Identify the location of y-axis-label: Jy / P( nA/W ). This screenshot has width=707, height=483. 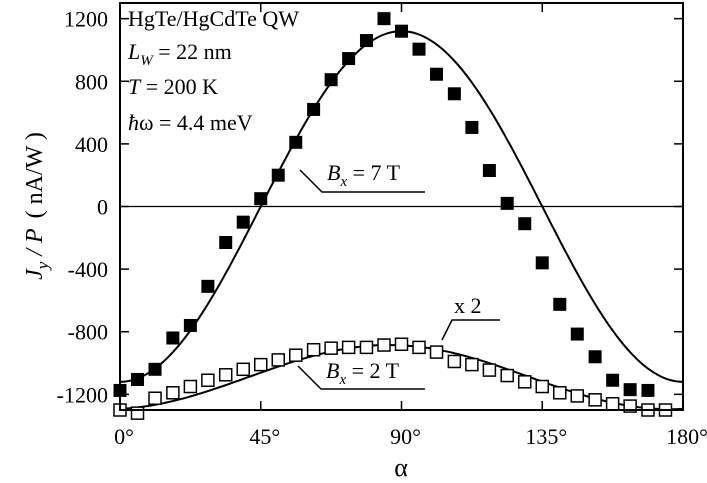
(37, 206).